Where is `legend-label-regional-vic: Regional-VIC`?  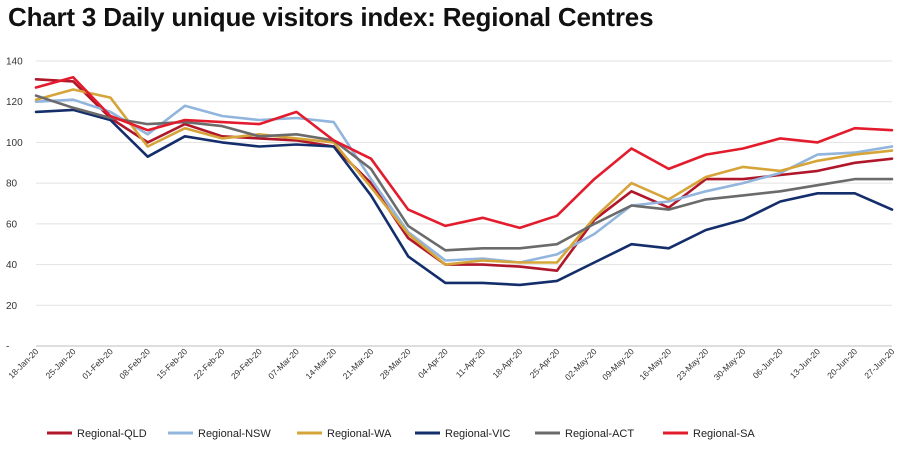 legend-label-regional-vic: Regional-VIC is located at coordinates (477, 434).